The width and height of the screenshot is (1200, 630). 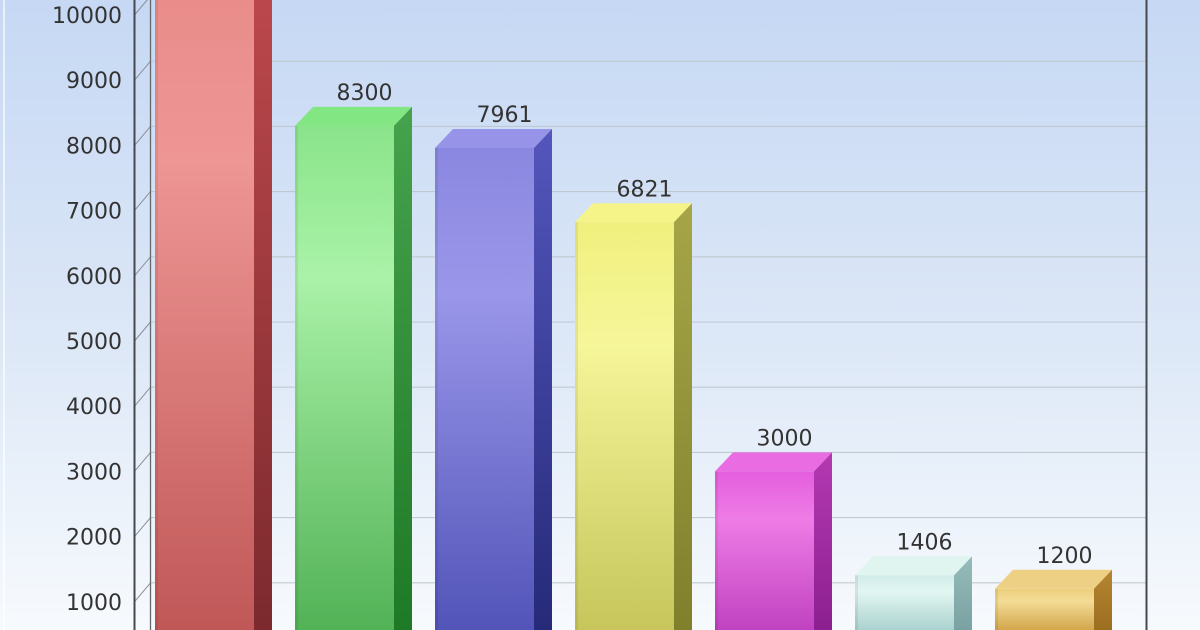 What do you see at coordinates (1065, 556) in the screenshot?
I see `bar-value-label: 1200` at bounding box center [1065, 556].